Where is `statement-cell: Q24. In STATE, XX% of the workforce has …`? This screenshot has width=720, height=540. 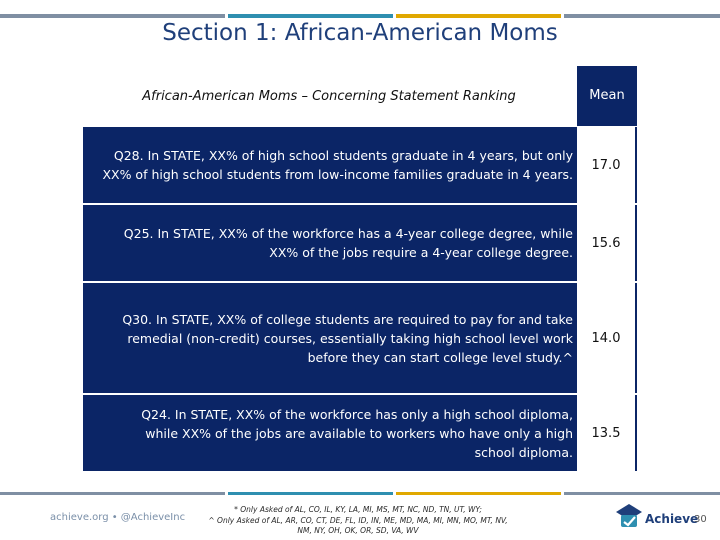 statement-cell: Q24. In STATE, XX% of the workforce has … is located at coordinates (330, 433).